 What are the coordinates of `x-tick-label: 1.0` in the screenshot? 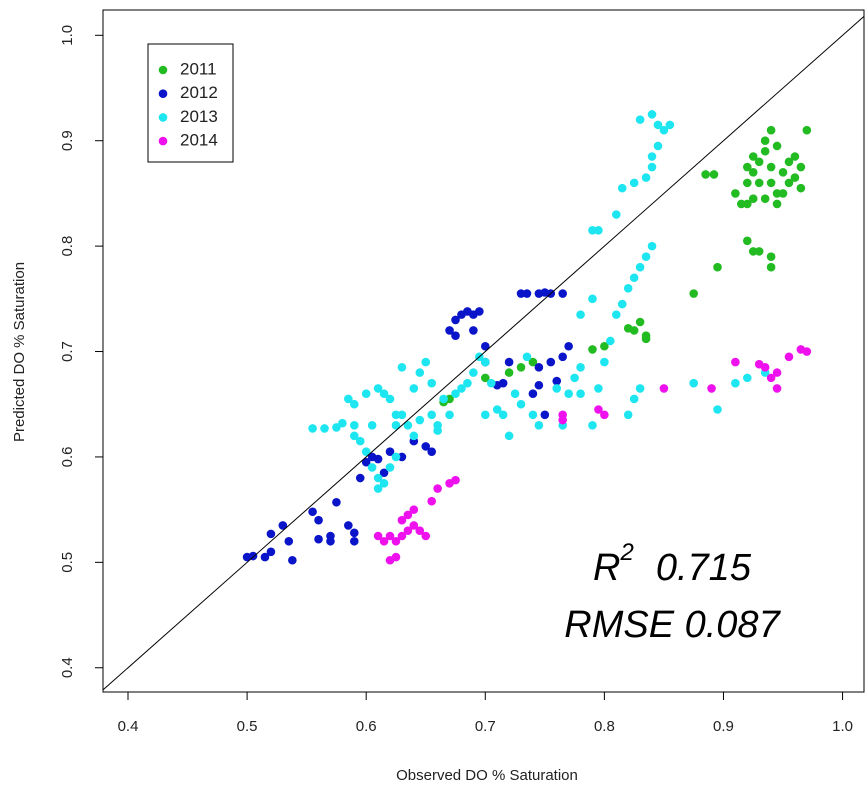 It's located at (842, 726).